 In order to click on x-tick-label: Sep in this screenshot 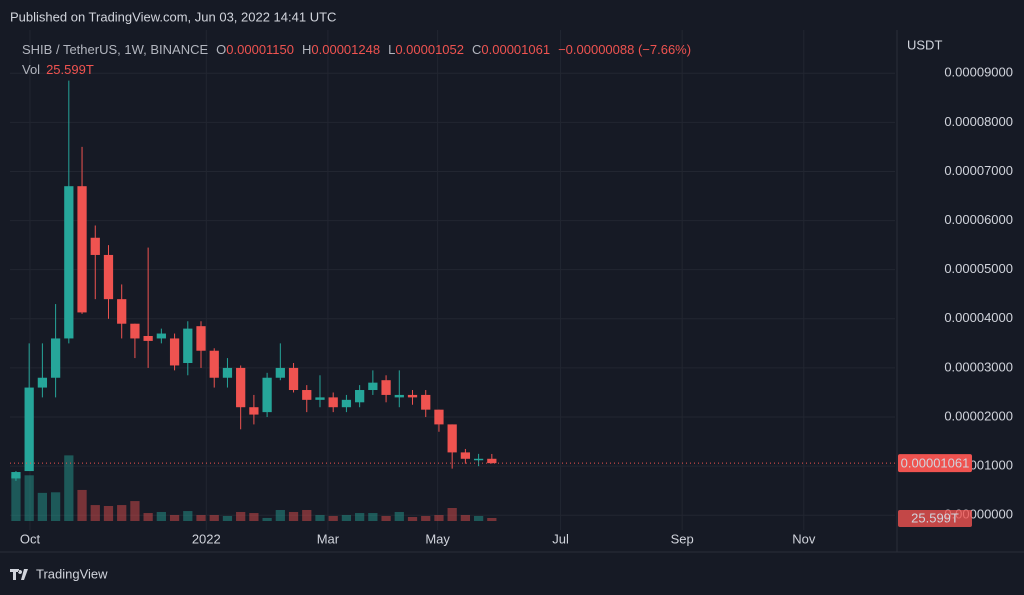, I will do `click(682, 538)`.